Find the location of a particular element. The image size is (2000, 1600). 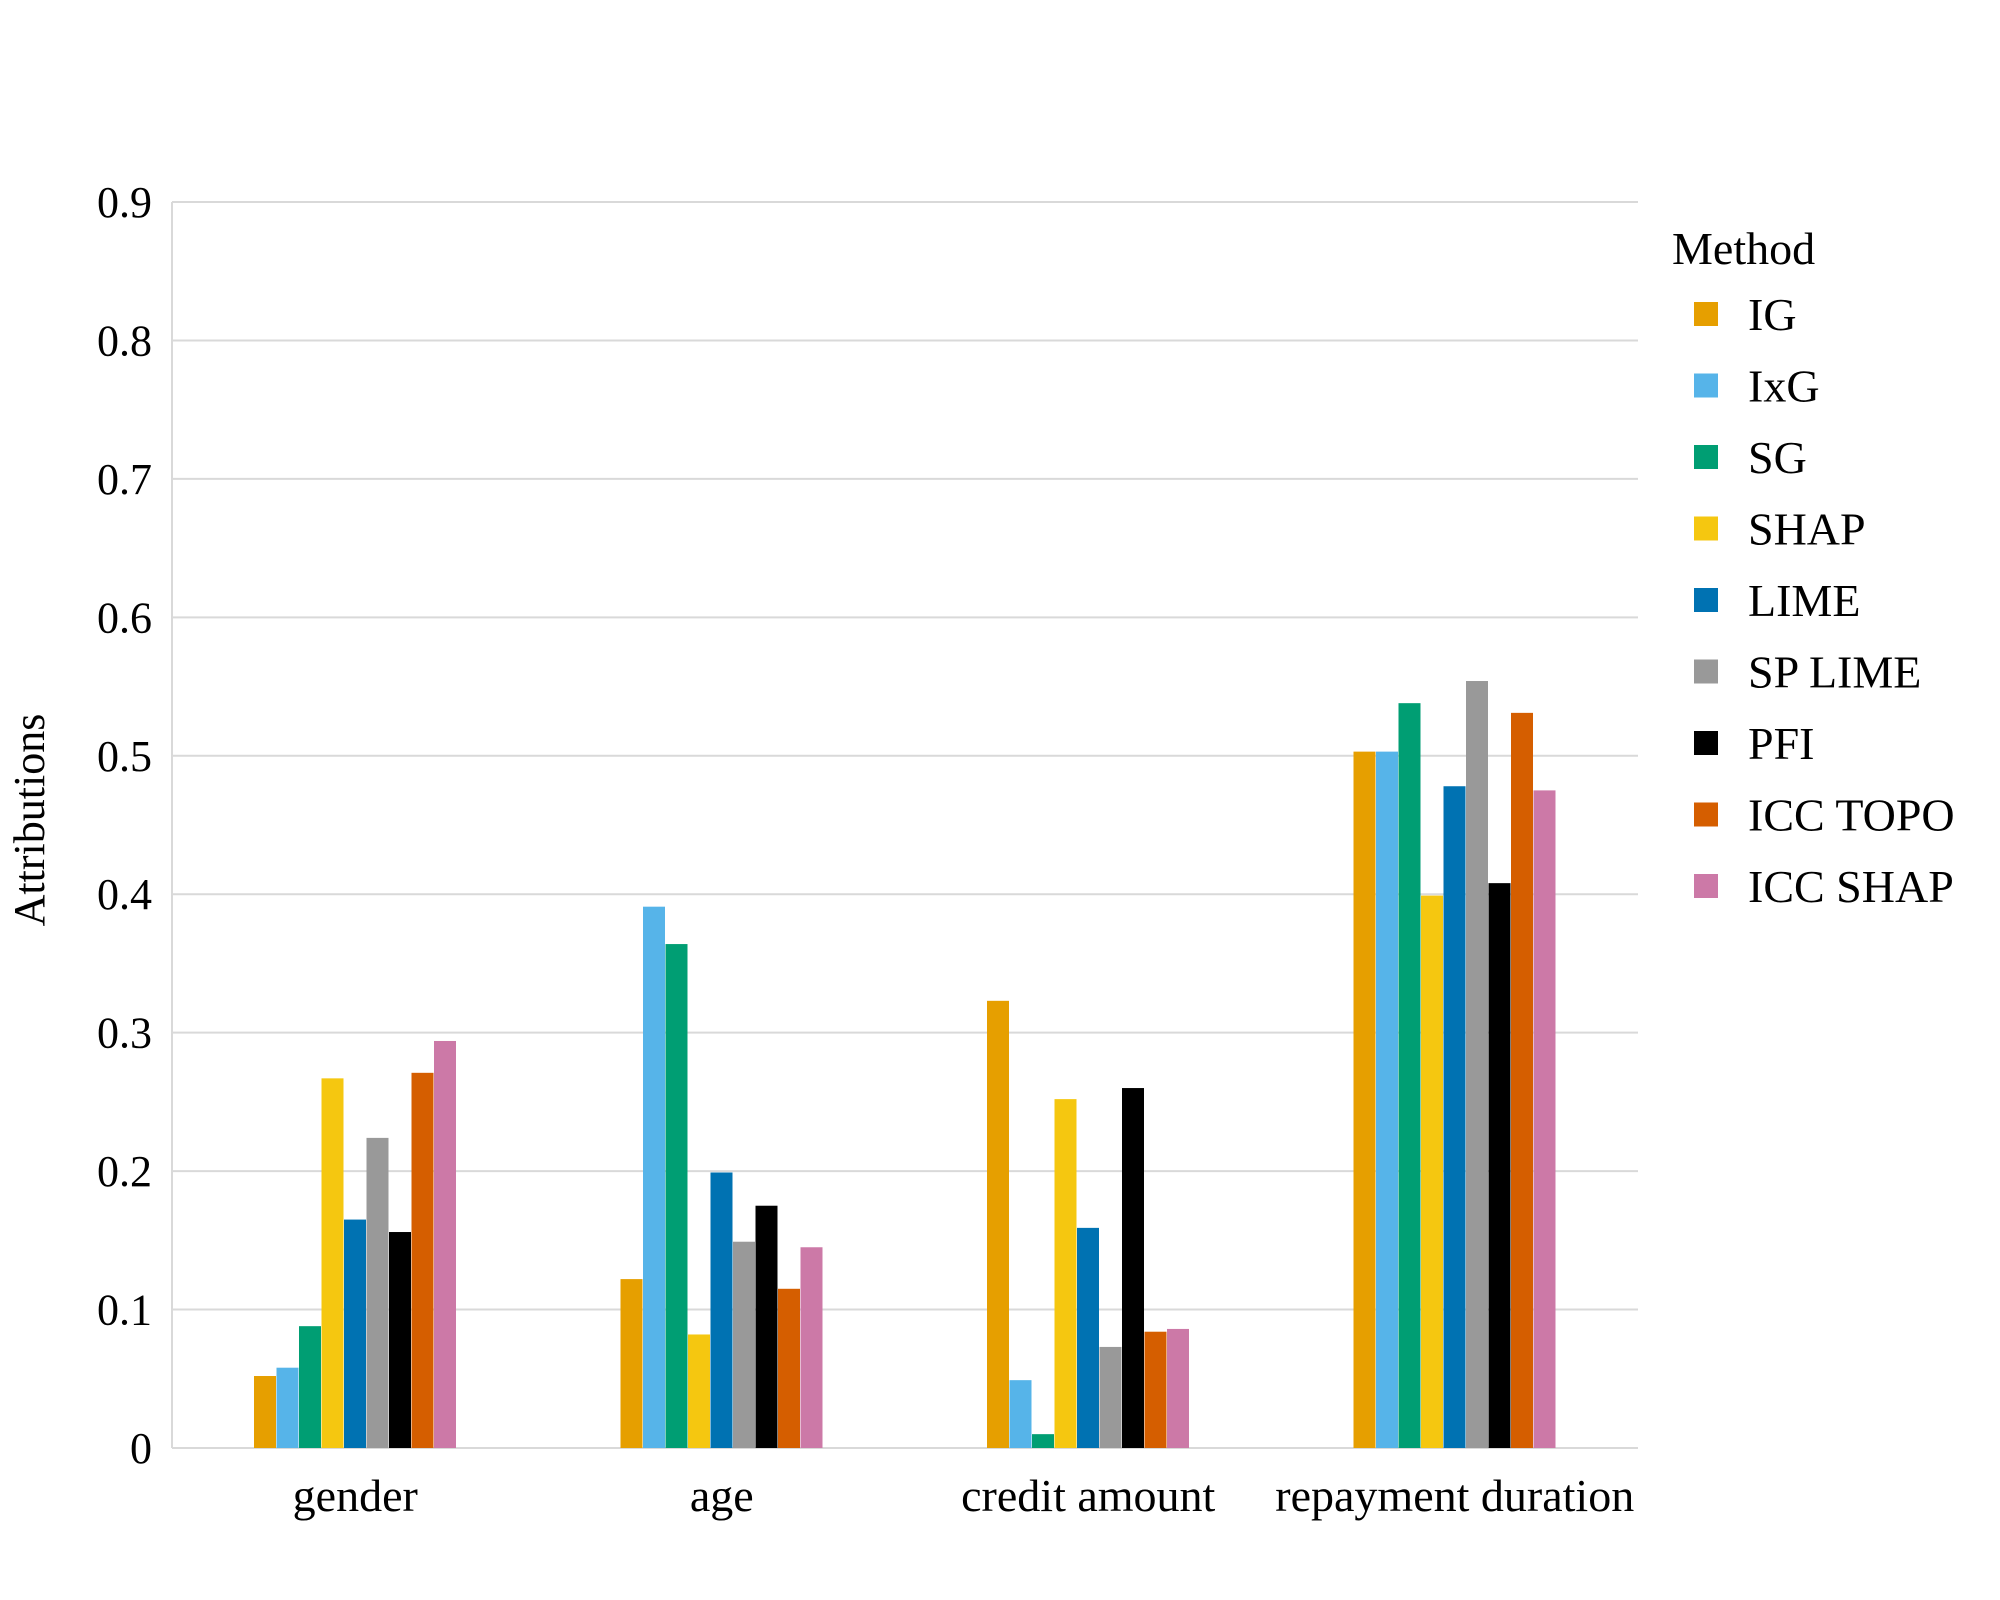

legend-label: SP LIME is located at coordinates (1834, 672).